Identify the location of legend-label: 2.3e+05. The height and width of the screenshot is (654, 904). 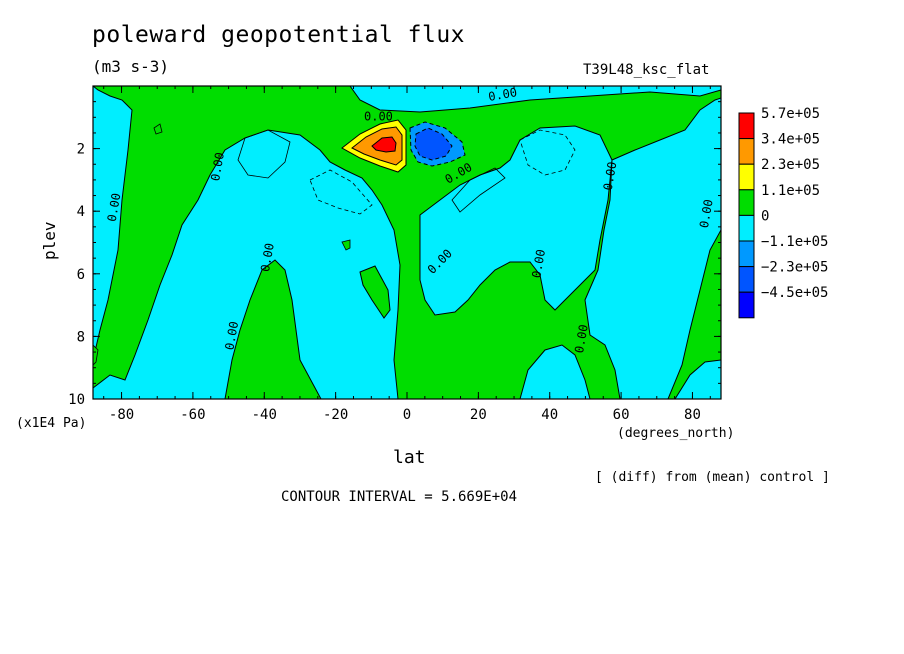
(790, 165).